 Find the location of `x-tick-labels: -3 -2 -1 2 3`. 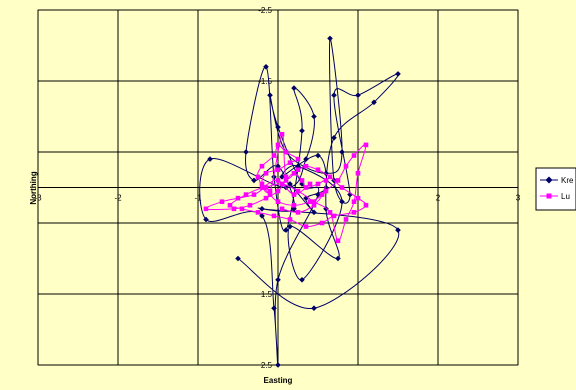

x-tick-labels: -3 -2 -1 2 3 is located at coordinates (277, 198).